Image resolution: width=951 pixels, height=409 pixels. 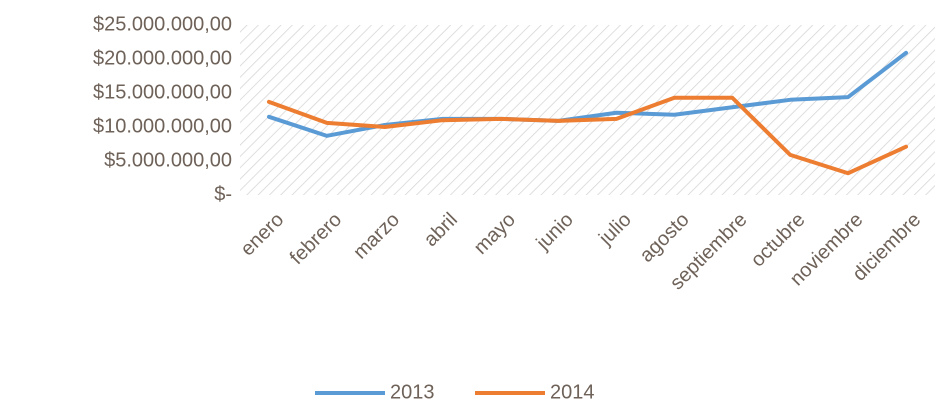 I want to click on x-tick-label: febrero, so click(x=316, y=239).